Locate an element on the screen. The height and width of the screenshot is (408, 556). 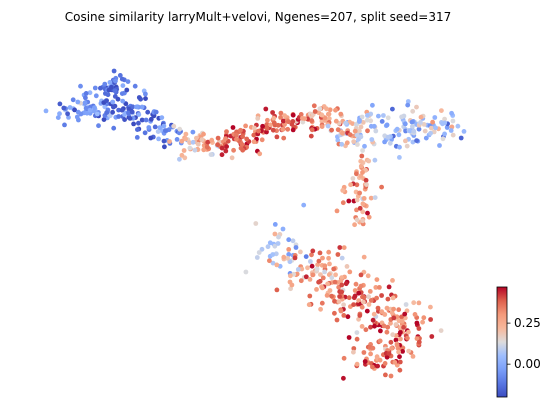
colorbar-ticks: 0.00 0.25 is located at coordinates (524, 343).